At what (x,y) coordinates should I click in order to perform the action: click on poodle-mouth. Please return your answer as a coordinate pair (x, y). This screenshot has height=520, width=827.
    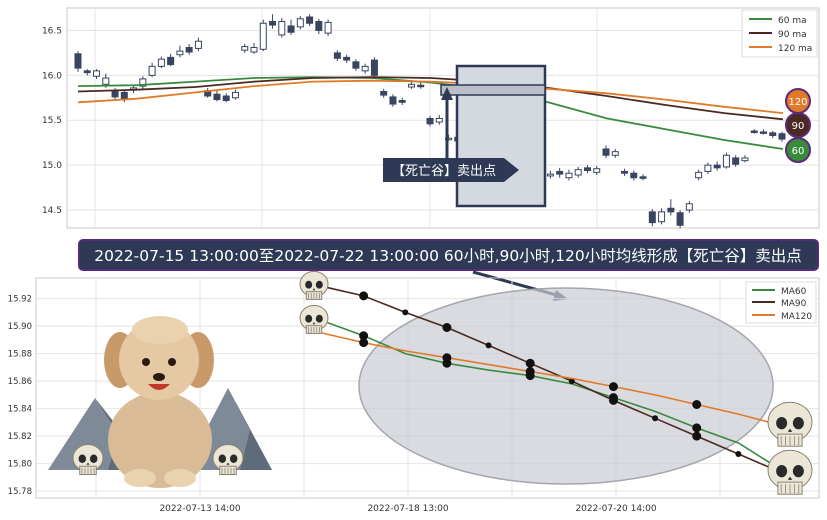
    Looking at the image, I should click on (159, 387).